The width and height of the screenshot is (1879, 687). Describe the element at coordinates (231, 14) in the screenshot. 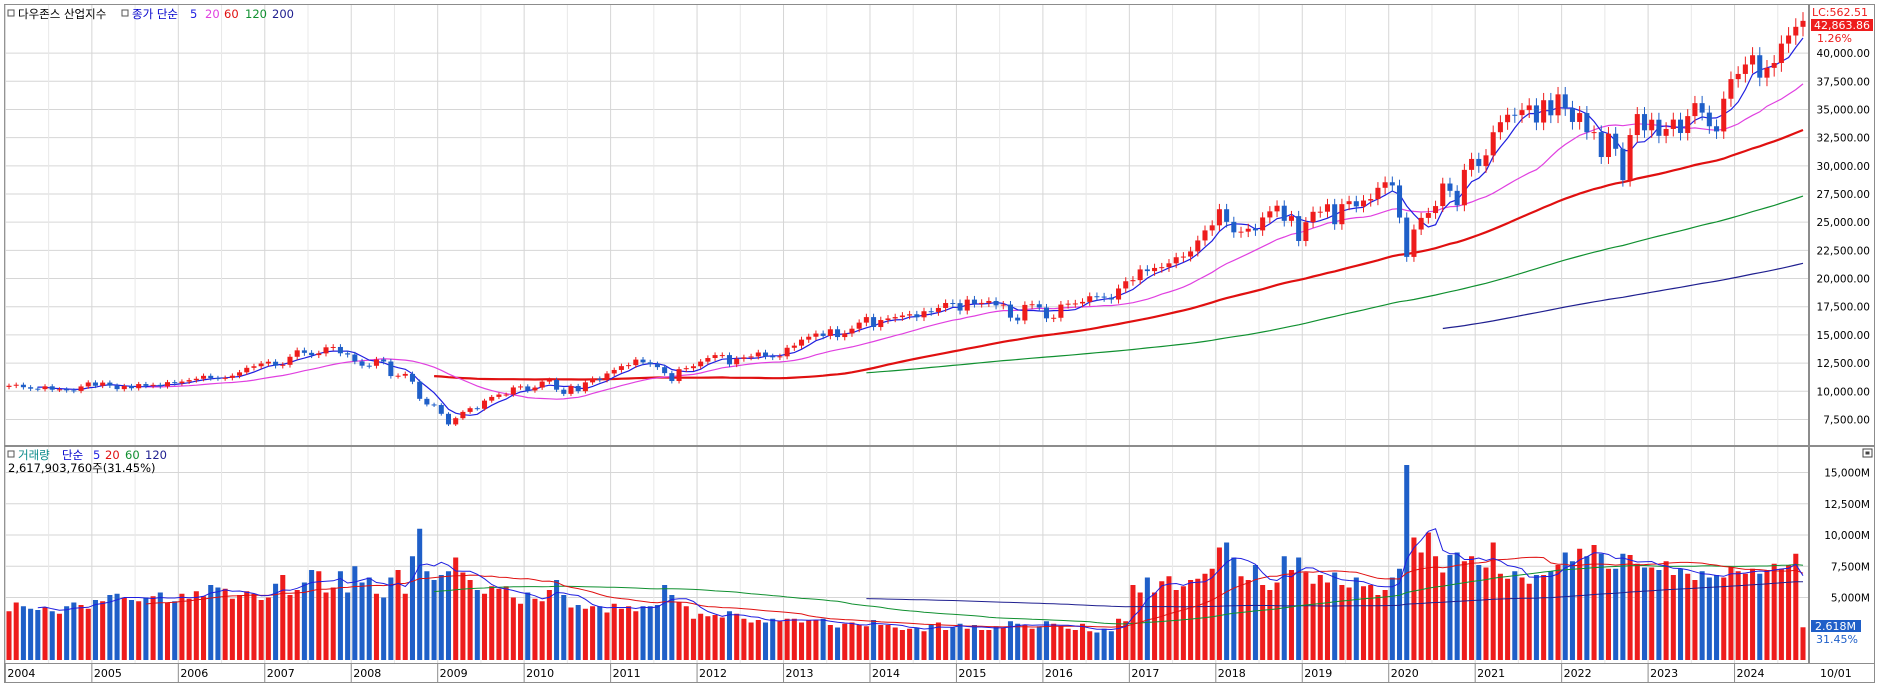

I see `ma60-legend: 60` at that location.